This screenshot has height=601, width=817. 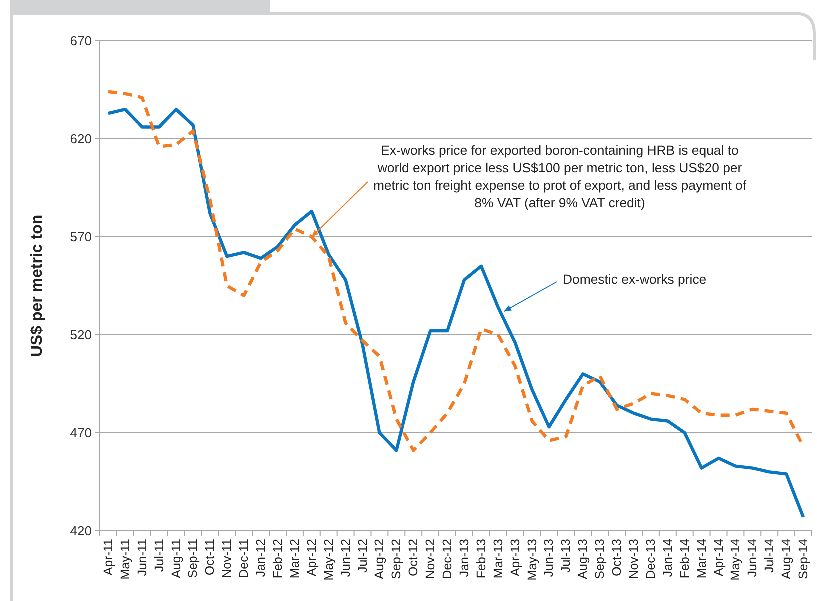 What do you see at coordinates (635, 279) in the screenshot?
I see `annotation: Domestic ex-works price` at bounding box center [635, 279].